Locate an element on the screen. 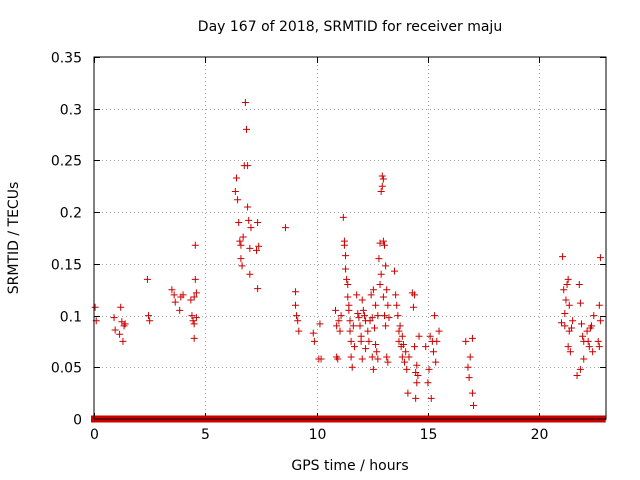 This screenshot has width=640, height=480. x-tick-label: 10 is located at coordinates (318, 435).